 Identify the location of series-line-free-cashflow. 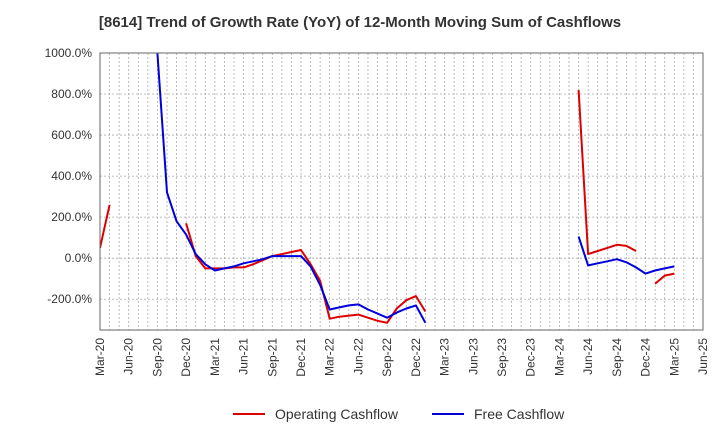
(626, 255).